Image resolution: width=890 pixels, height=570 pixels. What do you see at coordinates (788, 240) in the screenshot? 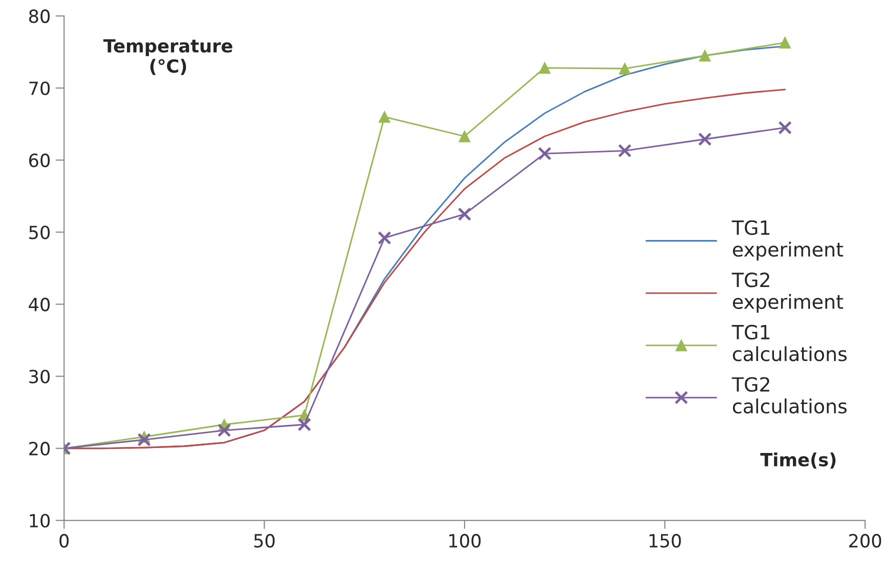
I see `legend-label: TG1 experiment` at bounding box center [788, 240].